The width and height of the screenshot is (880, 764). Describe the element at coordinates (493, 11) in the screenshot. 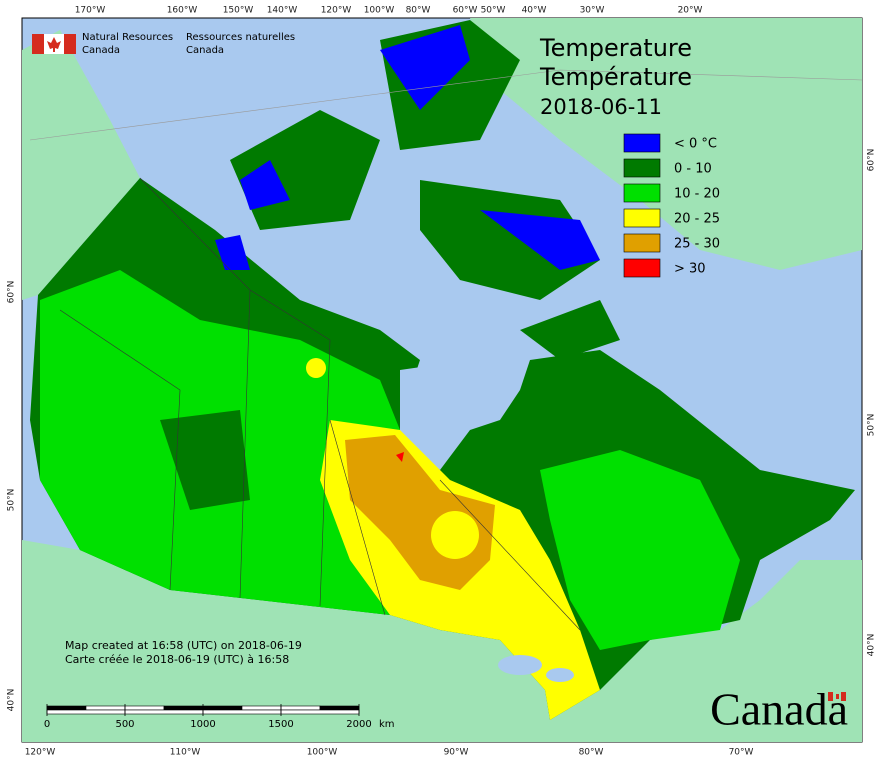

I see `graticule-label: 50°W` at that location.